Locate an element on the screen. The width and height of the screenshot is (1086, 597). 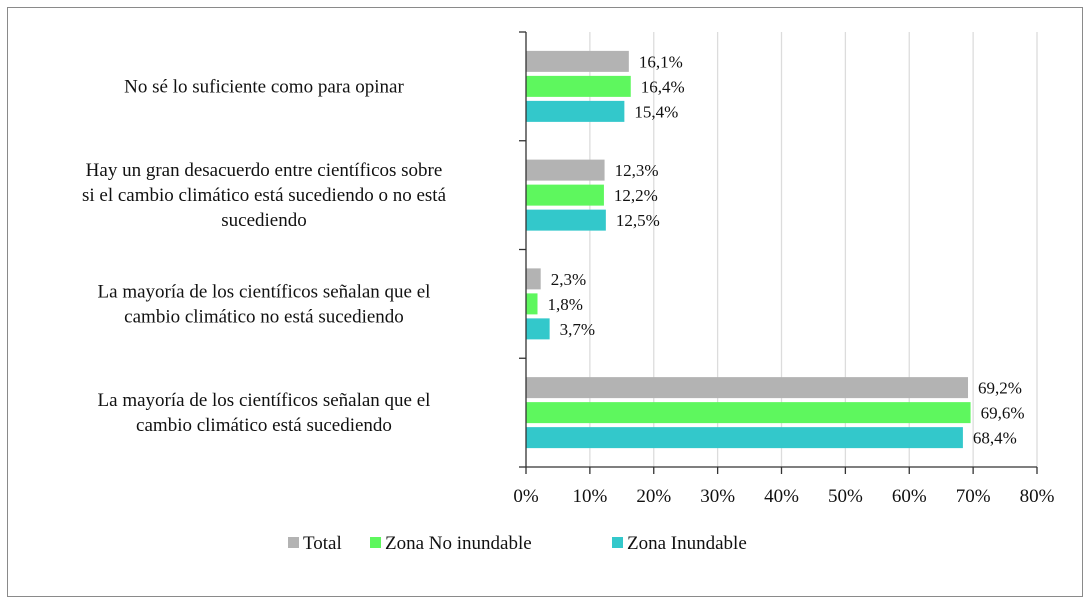
x-tick-label: 50% is located at coordinates (845, 496).